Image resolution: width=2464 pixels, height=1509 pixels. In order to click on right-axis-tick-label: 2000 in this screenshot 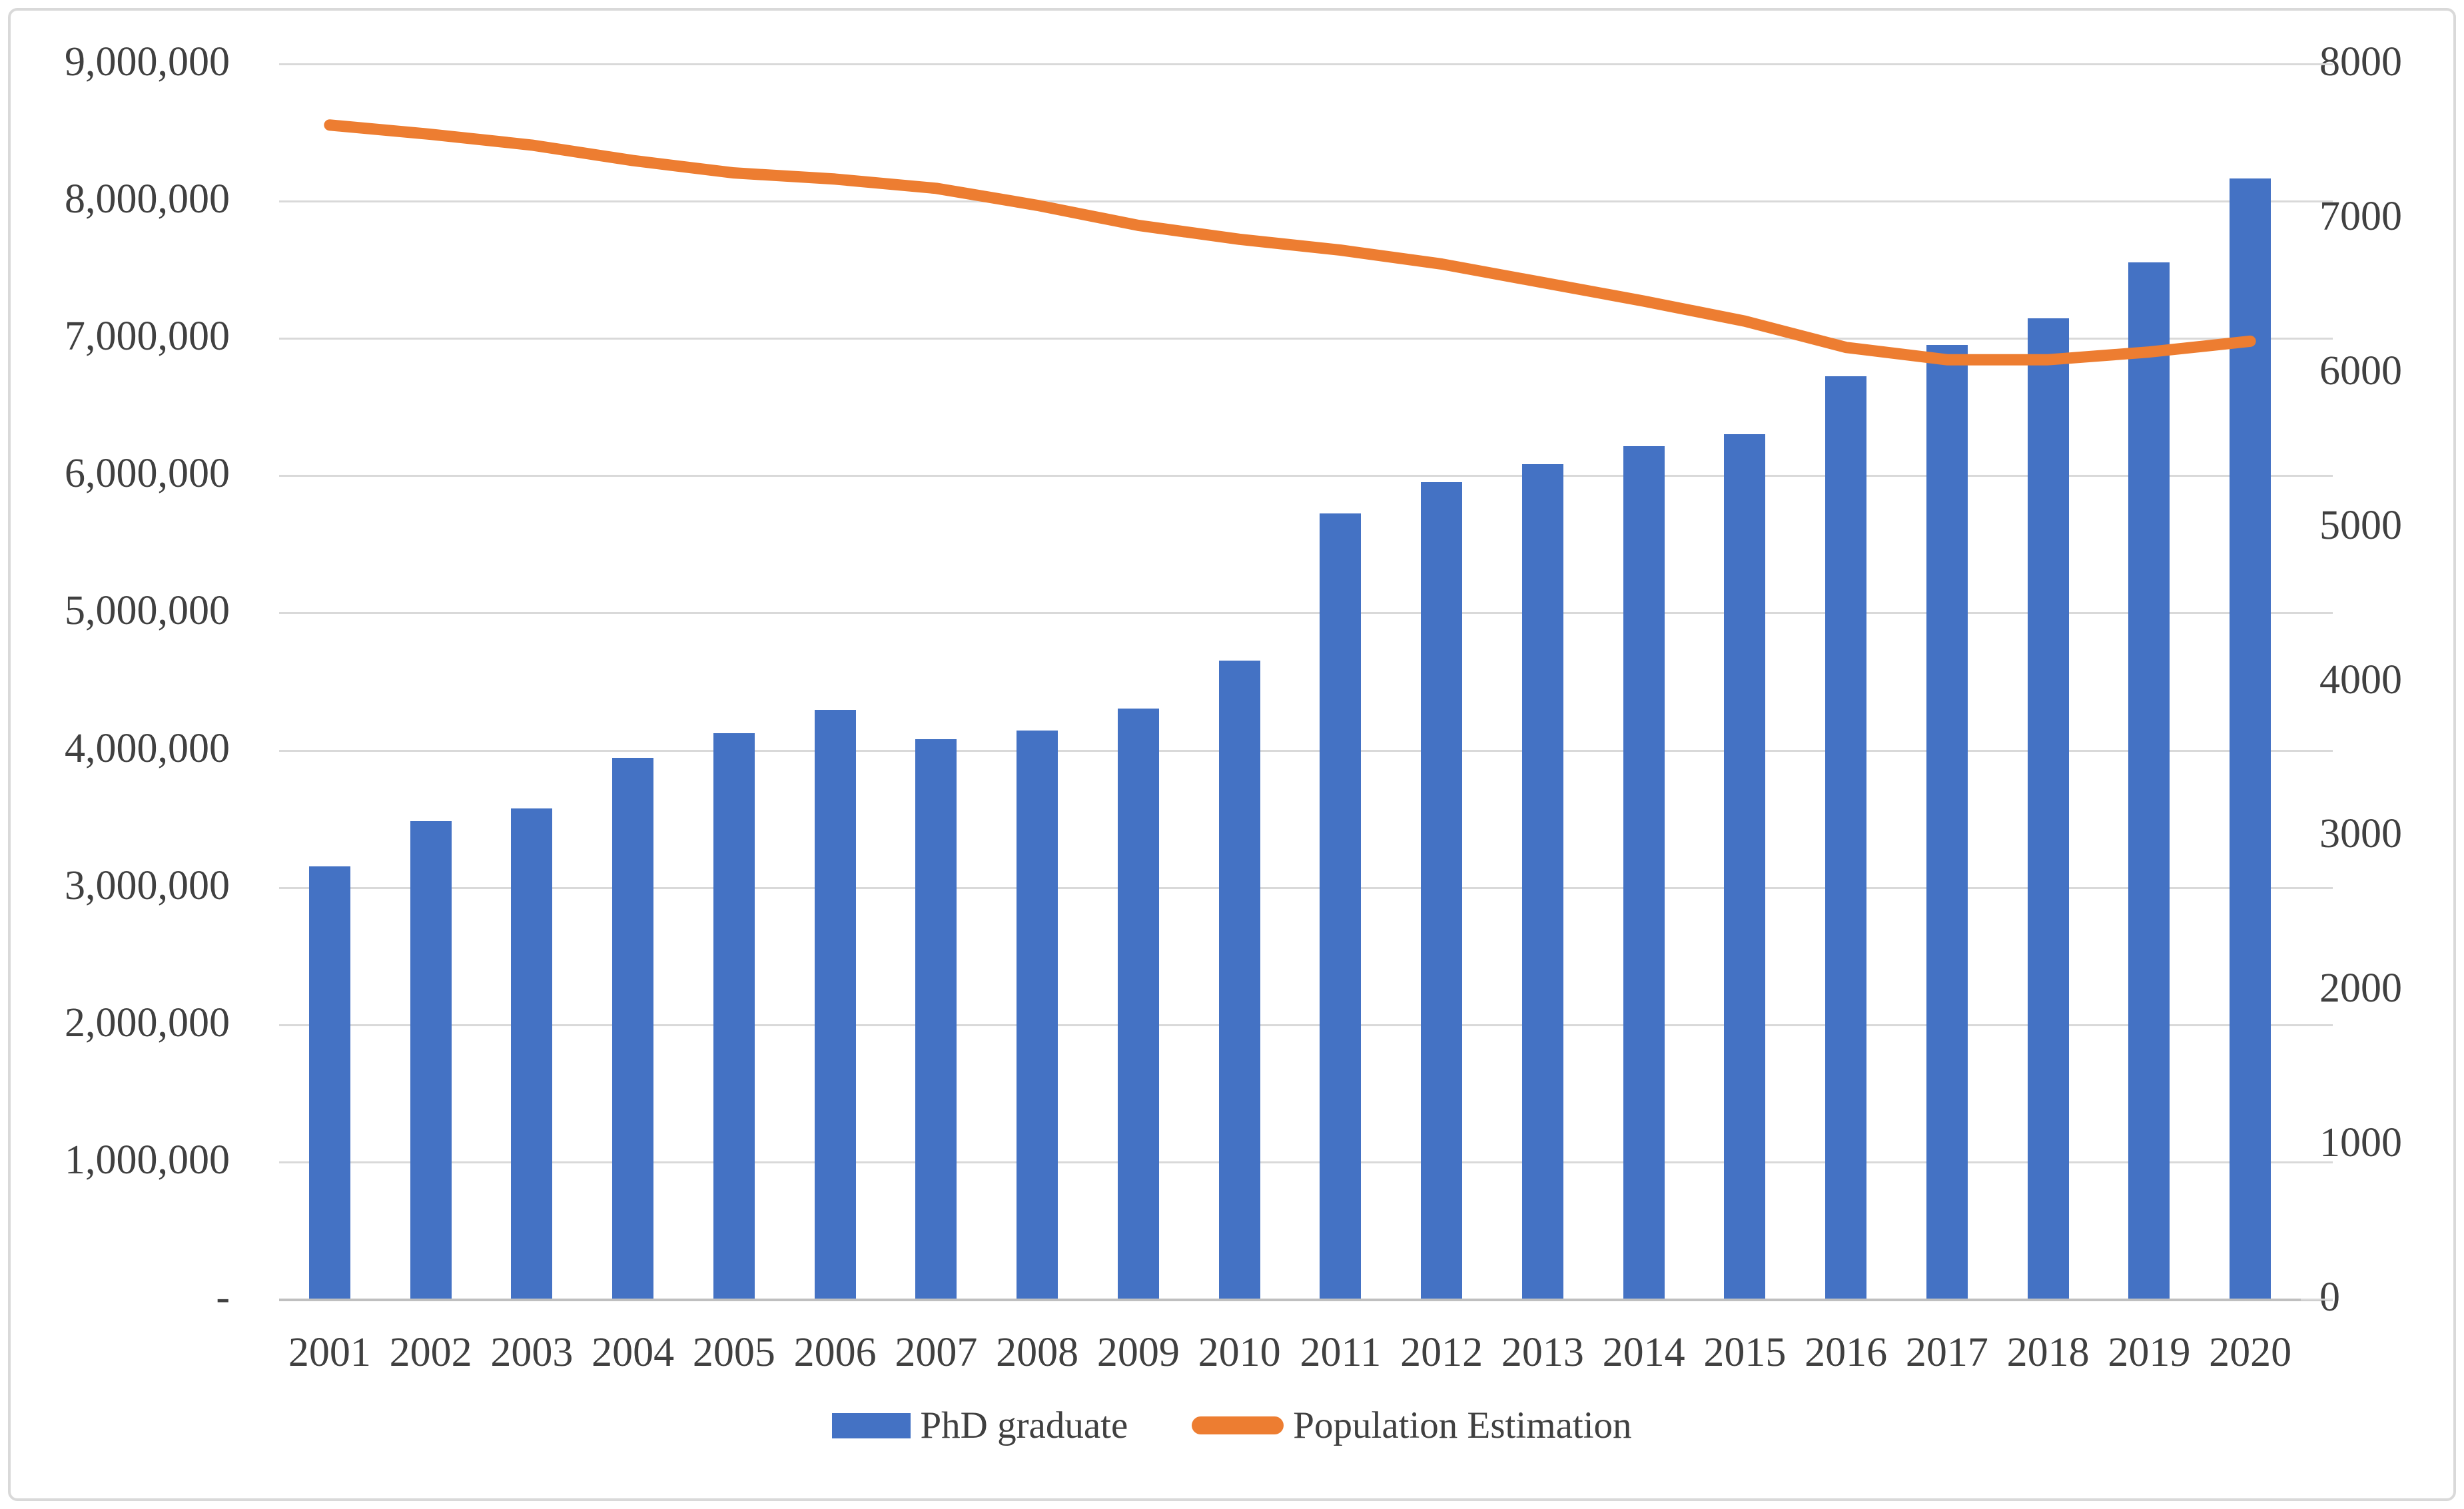, I will do `click(2360, 989)`.